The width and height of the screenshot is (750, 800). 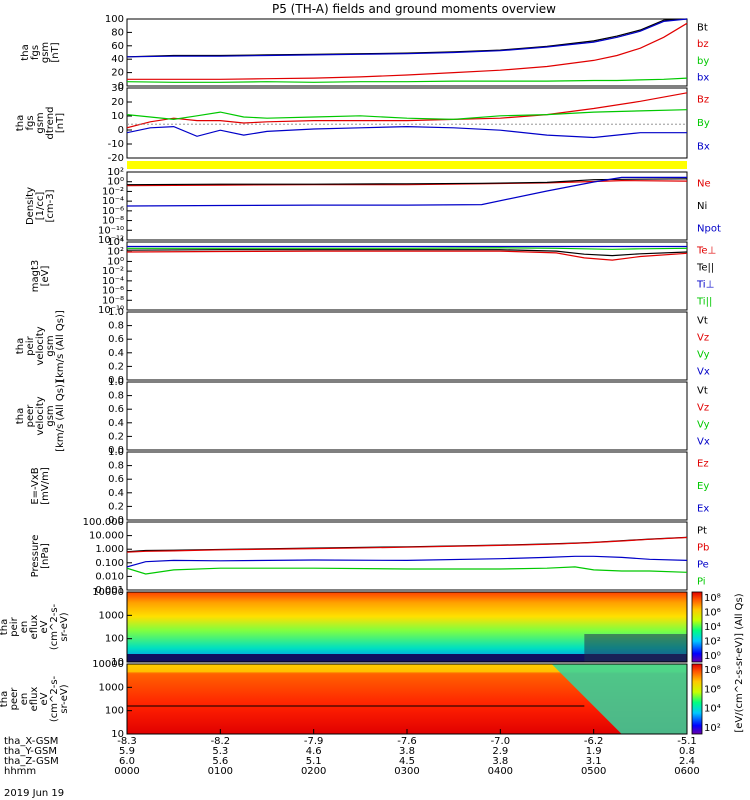 I want to click on series-line-Te⊥, so click(x=407, y=255).